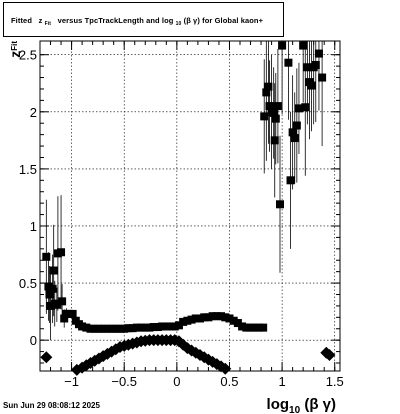 The width and height of the screenshot is (400, 414). I want to click on y-tick-label: 0, so click(33, 340).